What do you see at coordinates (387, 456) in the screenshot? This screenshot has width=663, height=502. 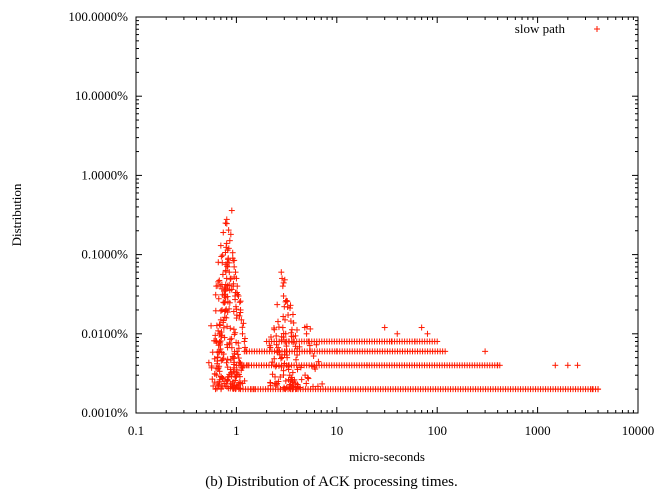 I see `x-axis-label: micro-seconds` at bounding box center [387, 456].